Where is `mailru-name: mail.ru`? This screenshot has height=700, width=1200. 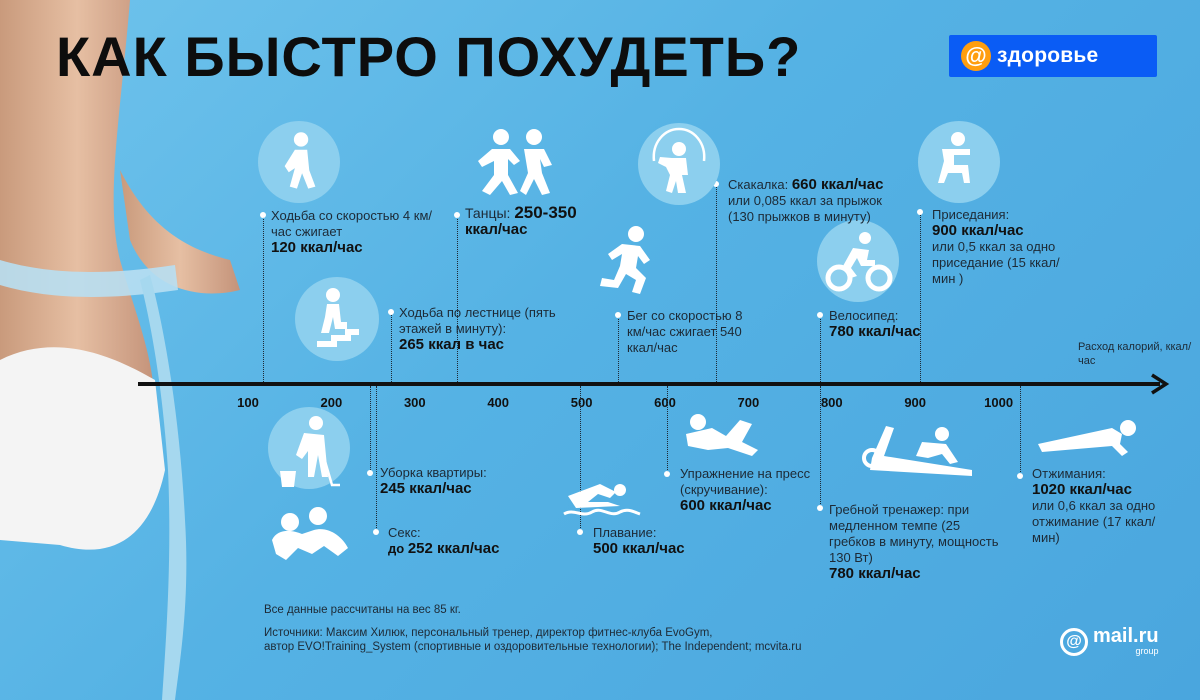 mailru-name: mail.ru is located at coordinates (1126, 636).